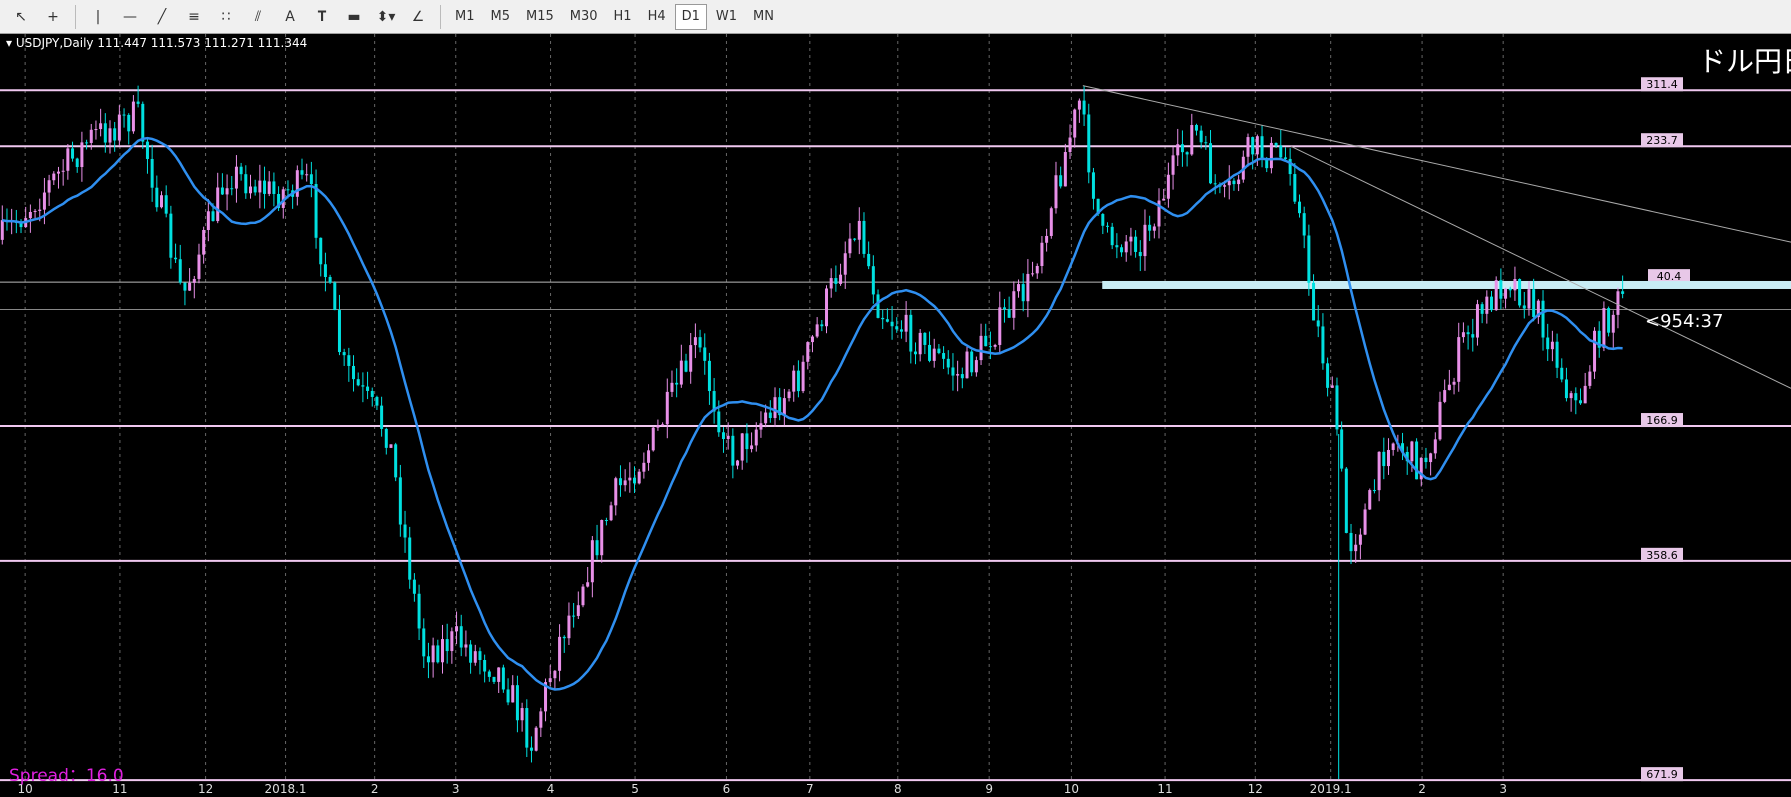  Describe the element at coordinates (440, 16) in the screenshot. I see `separator` at that location.